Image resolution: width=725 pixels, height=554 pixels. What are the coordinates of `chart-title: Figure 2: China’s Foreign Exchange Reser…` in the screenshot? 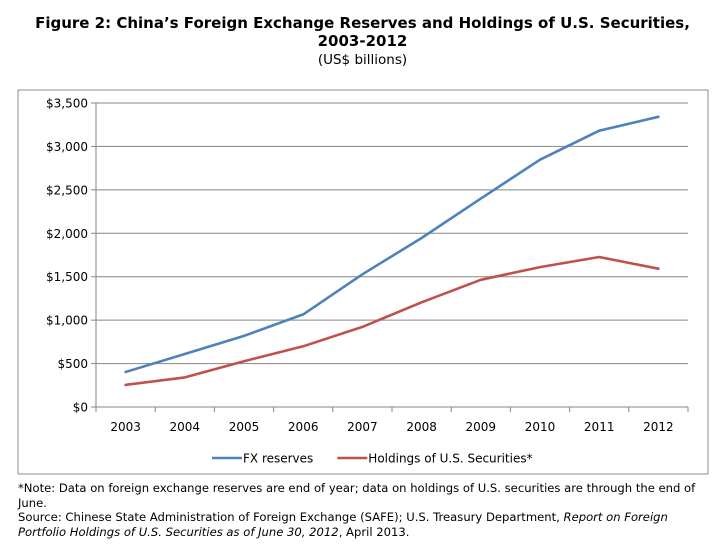 It's located at (362, 32).